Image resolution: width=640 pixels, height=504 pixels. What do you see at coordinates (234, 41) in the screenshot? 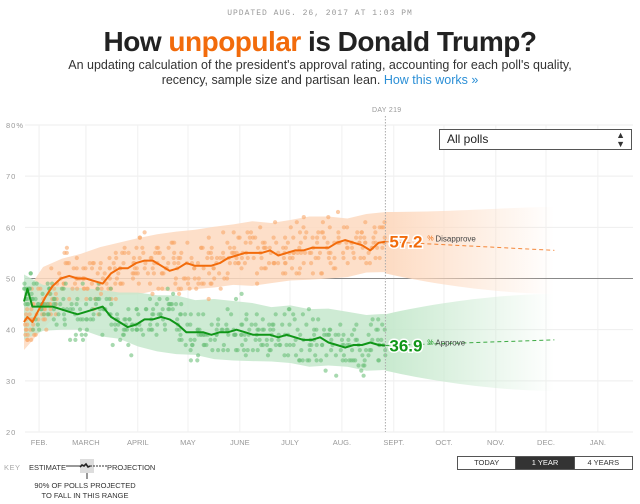
I see `title-highlight: unpopular` at bounding box center [234, 41].